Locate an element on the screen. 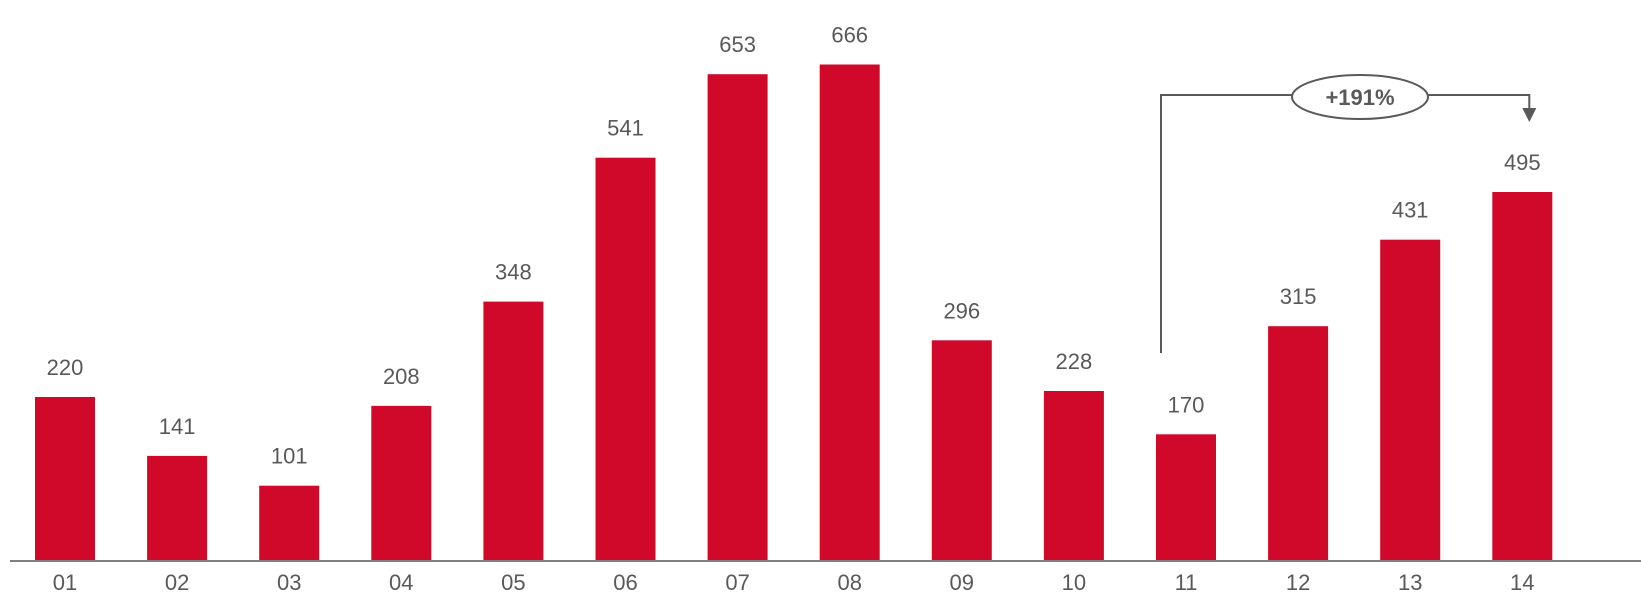  x-tick-04: 04 is located at coordinates (401, 582).